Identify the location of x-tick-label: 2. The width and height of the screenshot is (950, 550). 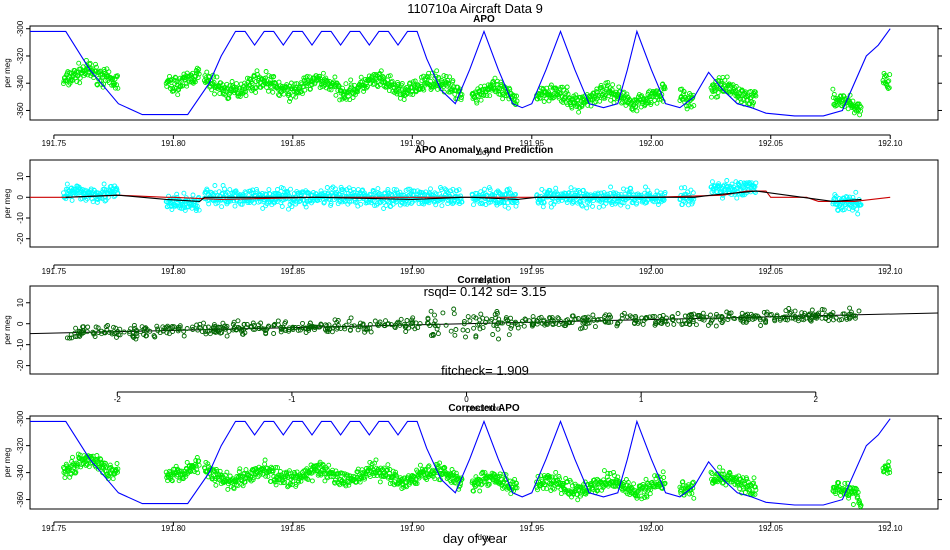
(816, 399).